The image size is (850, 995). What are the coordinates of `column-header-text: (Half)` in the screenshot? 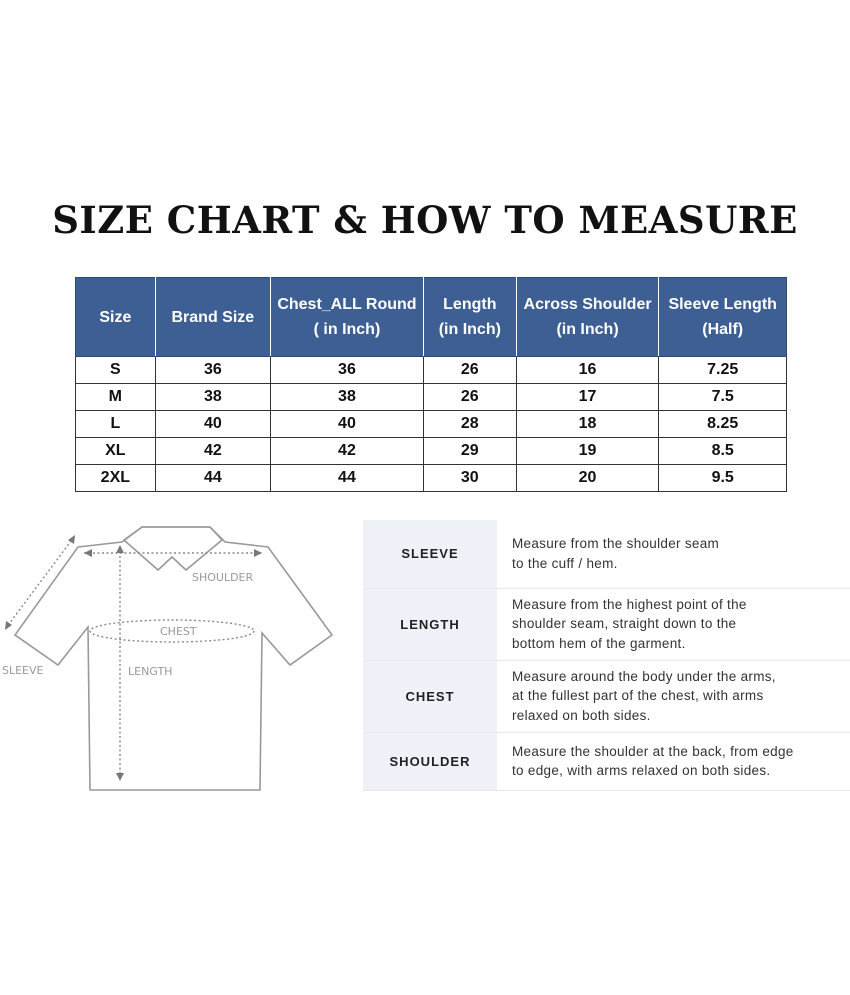 It's located at (723, 329).